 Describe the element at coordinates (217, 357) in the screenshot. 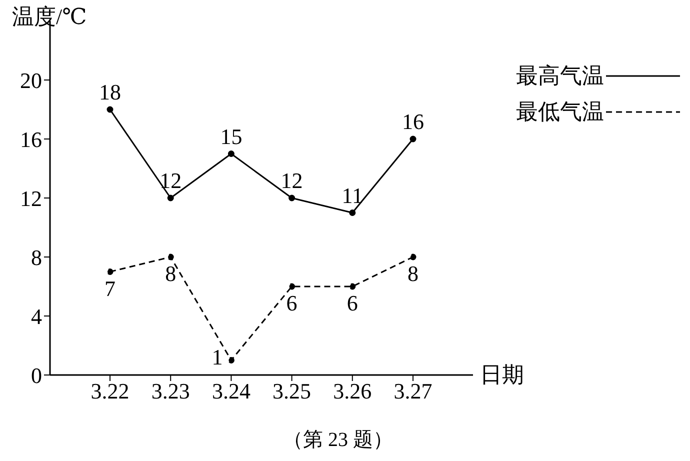

I see `data-label: 1` at that location.